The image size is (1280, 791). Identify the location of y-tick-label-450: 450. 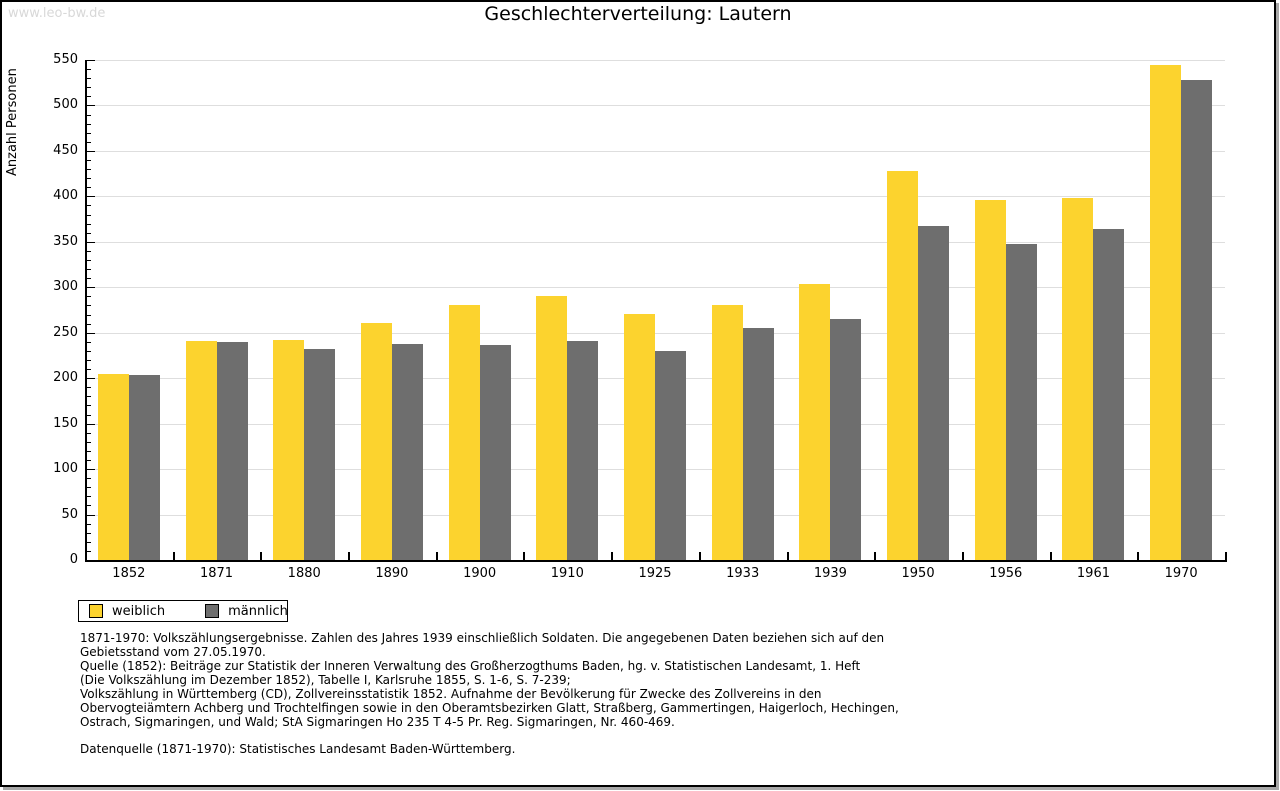
(65, 150).